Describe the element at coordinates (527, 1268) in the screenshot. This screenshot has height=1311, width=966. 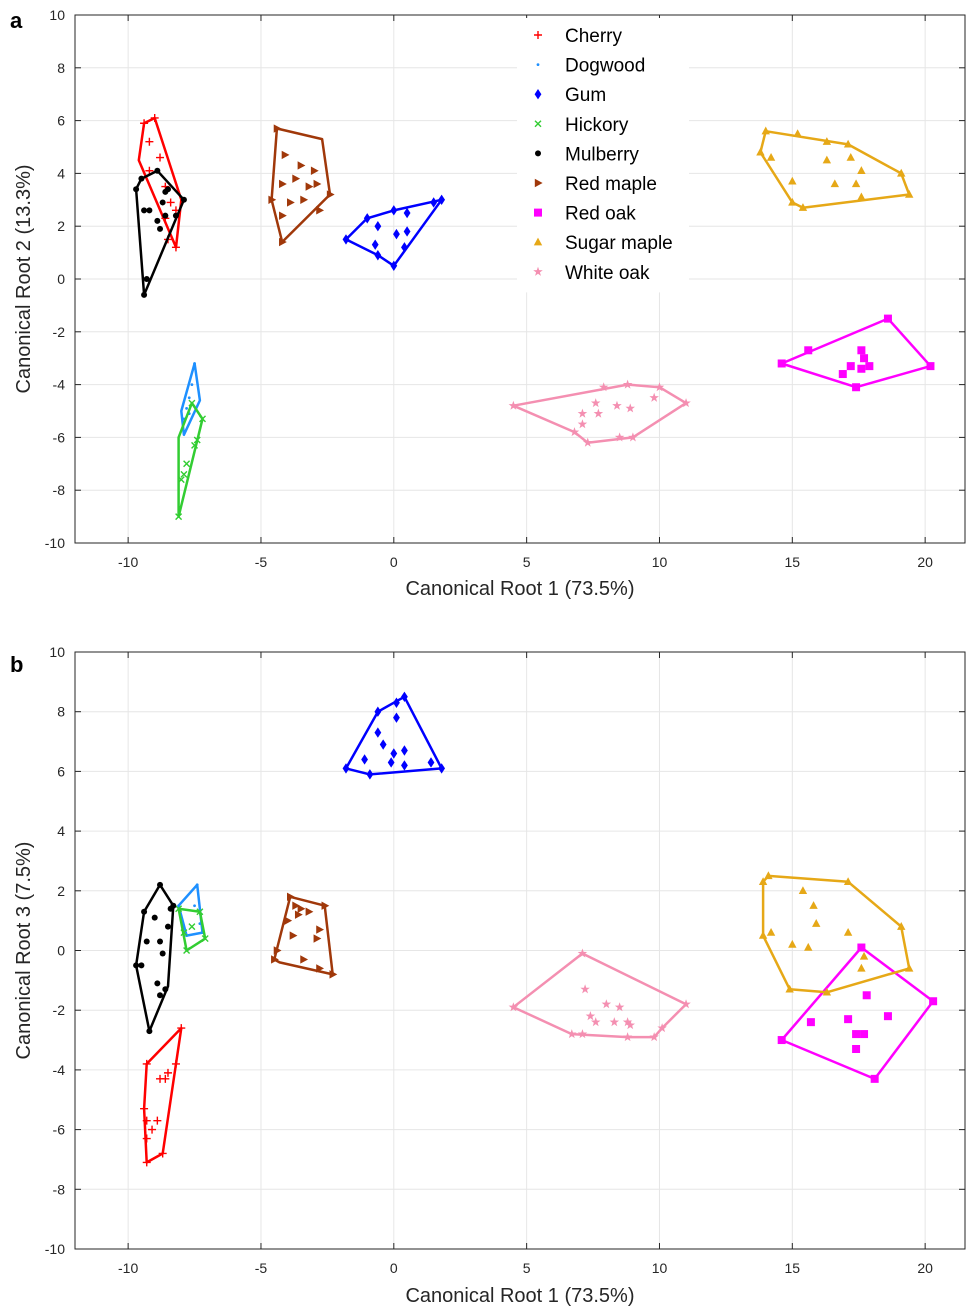
I see `x-tick-label: 5` at that location.